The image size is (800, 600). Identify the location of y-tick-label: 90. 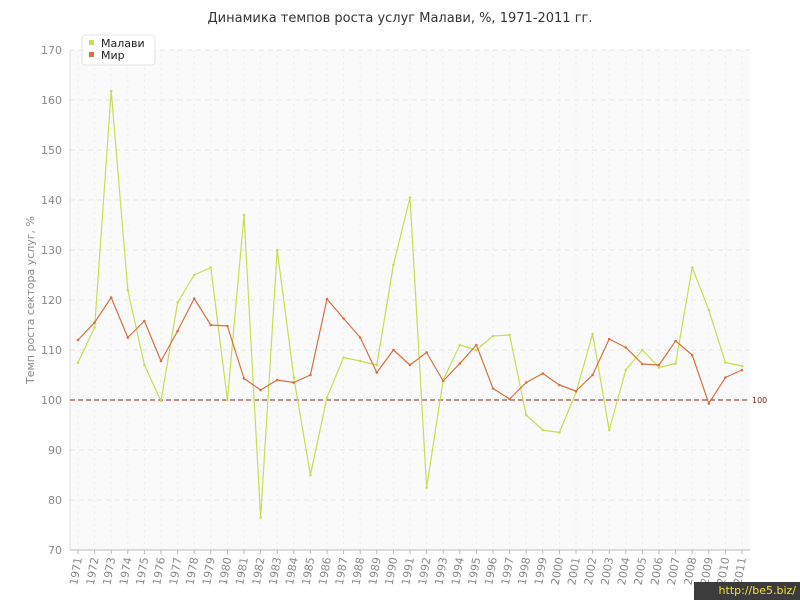
(55, 450).